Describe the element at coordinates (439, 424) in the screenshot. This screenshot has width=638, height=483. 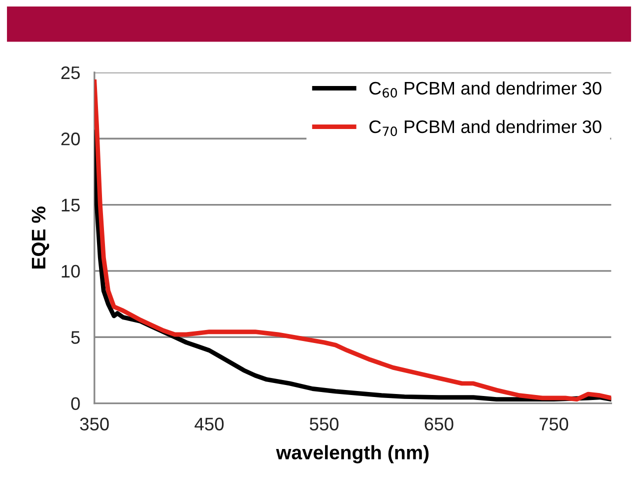
I see `x-tick-label: 650` at that location.